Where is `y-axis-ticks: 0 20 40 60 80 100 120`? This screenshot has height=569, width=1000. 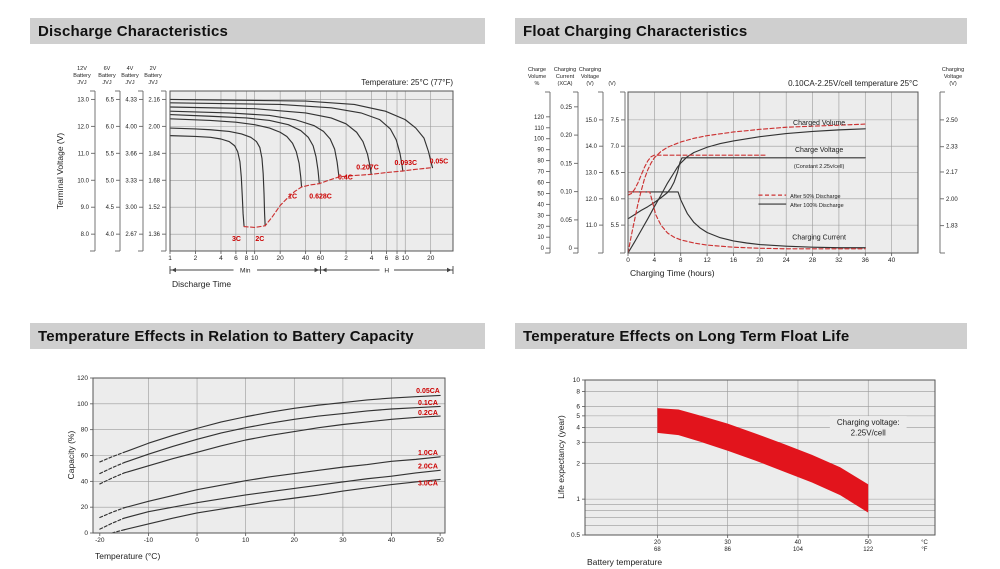 y-axis-ticks: 0 20 40 60 80 100 120 is located at coordinates (85, 456).